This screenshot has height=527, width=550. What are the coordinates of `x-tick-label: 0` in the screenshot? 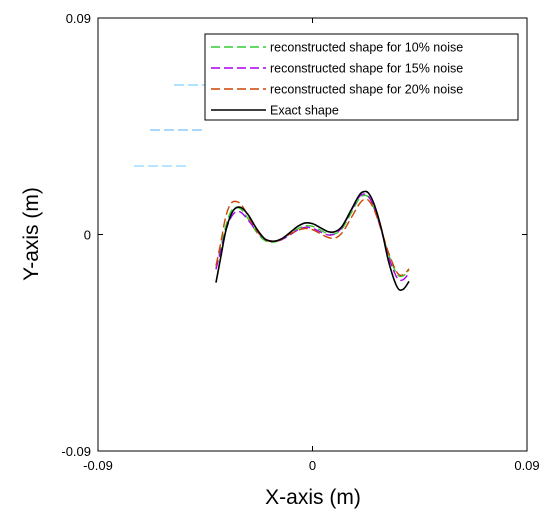 It's located at (312, 465).